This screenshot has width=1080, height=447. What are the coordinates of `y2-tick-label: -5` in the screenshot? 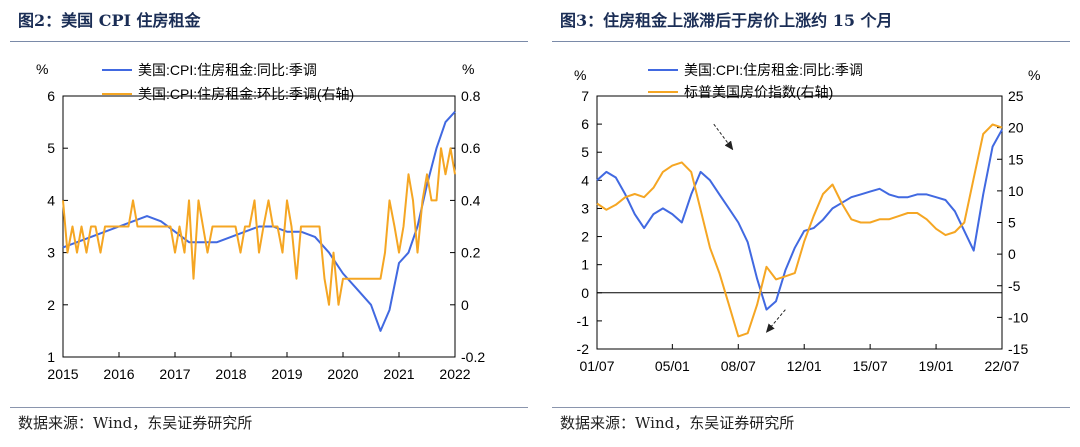 It's located at (1014, 286).